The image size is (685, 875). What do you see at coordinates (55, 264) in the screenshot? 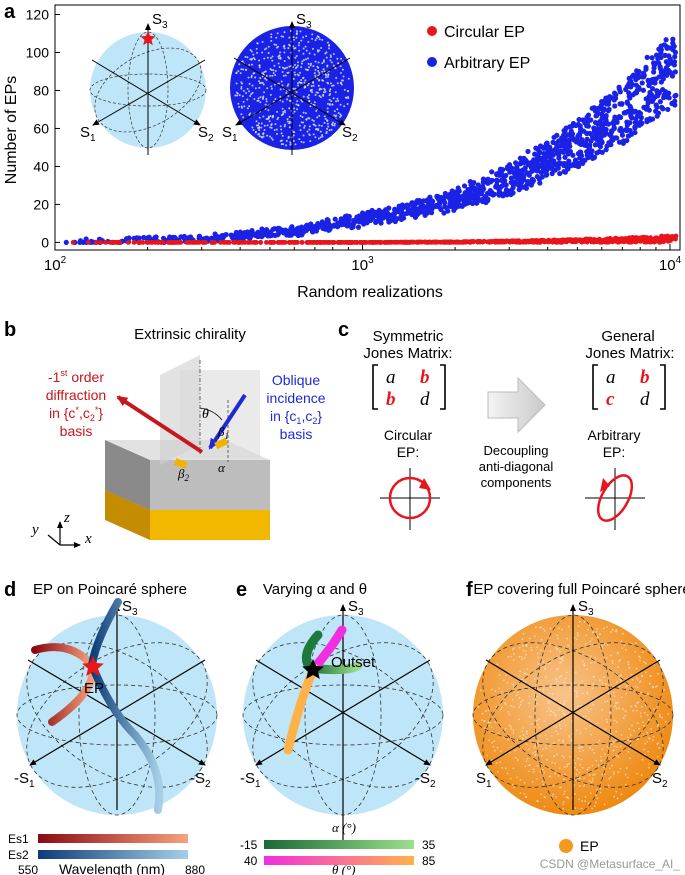
I see `x-tick-label: 102` at bounding box center [55, 264].